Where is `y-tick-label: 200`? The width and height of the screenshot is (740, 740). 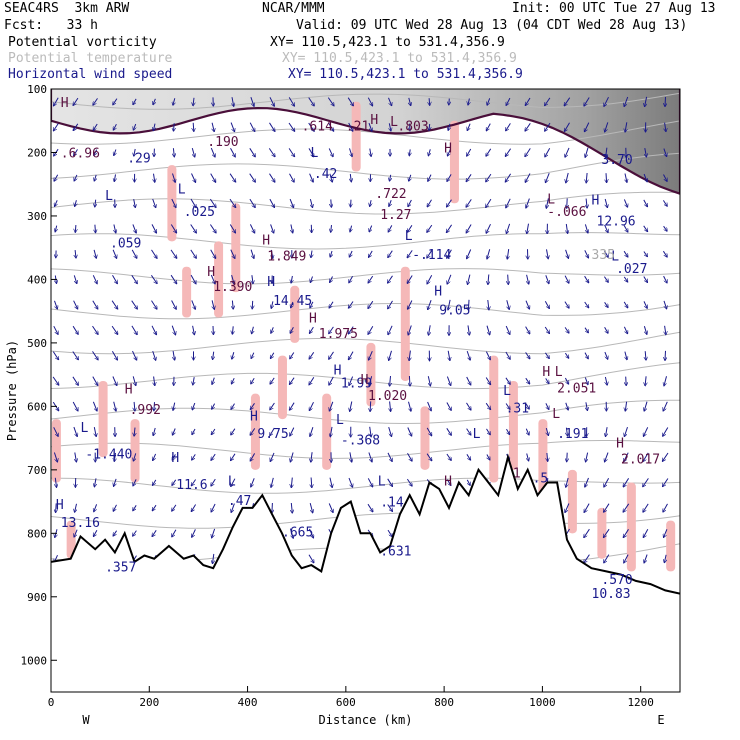
y-tick-label: 200 is located at coordinates (37, 152).